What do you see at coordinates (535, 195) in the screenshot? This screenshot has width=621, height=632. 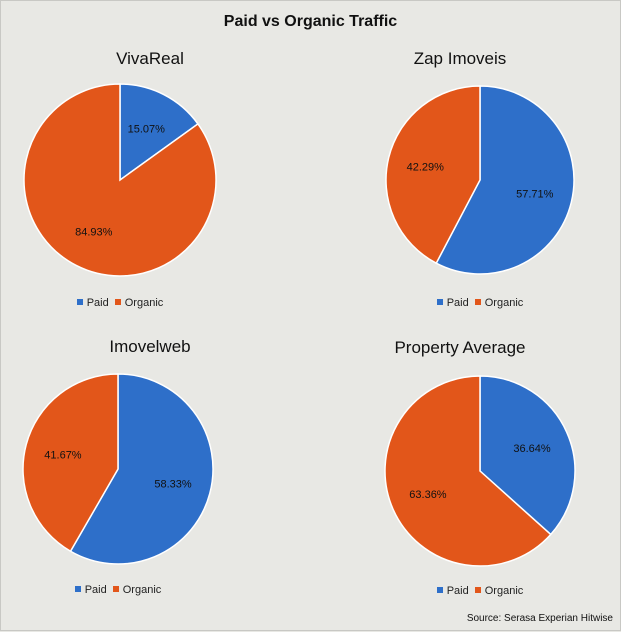 I see `data-label-paid: 57.71%` at bounding box center [535, 195].